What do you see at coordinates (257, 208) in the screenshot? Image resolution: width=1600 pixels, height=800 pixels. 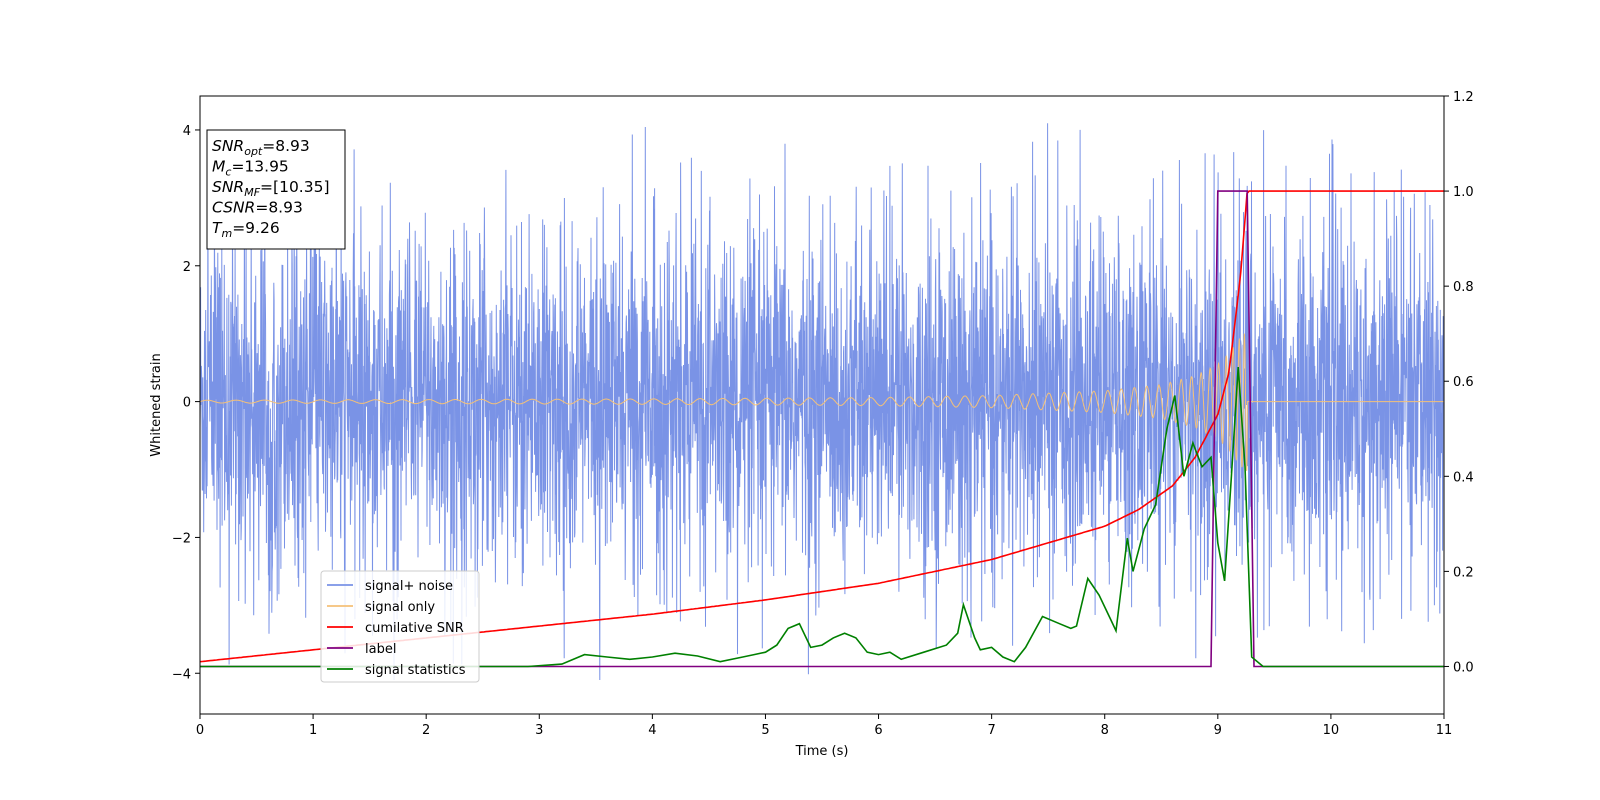 I see `annotation-line: CSNR=8.93` at bounding box center [257, 208].